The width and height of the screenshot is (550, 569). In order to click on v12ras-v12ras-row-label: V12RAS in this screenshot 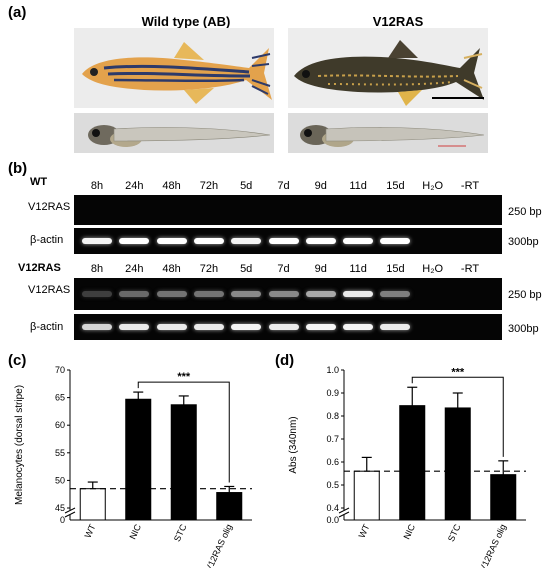, I will do `click(49, 290)`.